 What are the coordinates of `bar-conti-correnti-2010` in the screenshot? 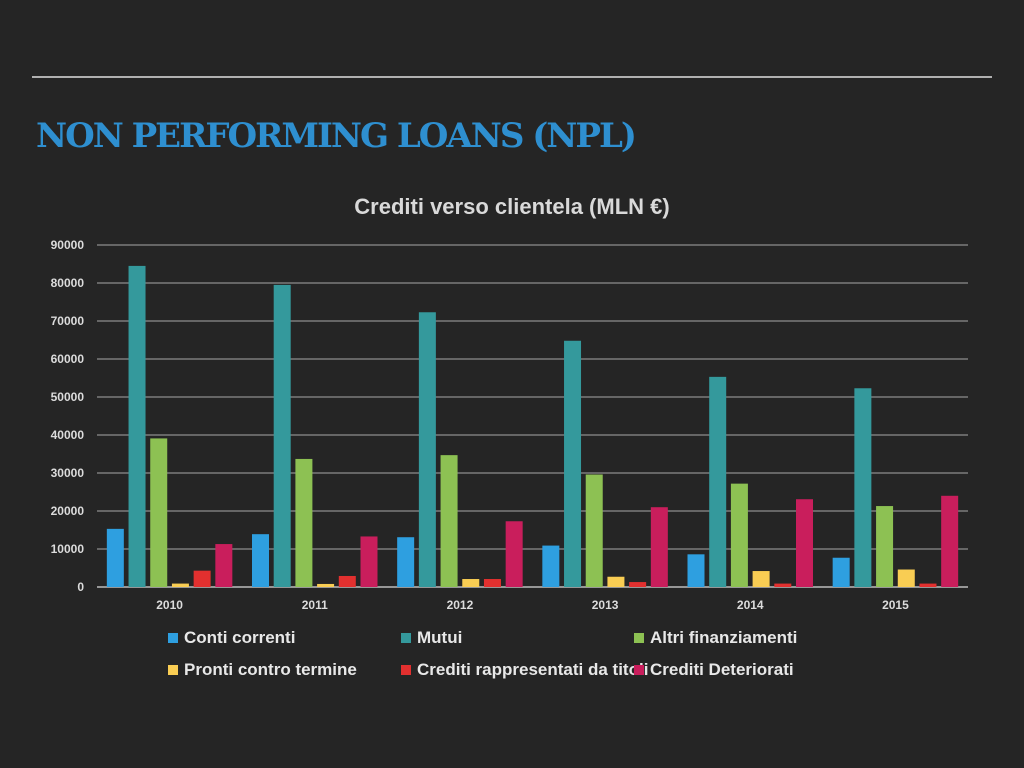 It's located at (115, 557).